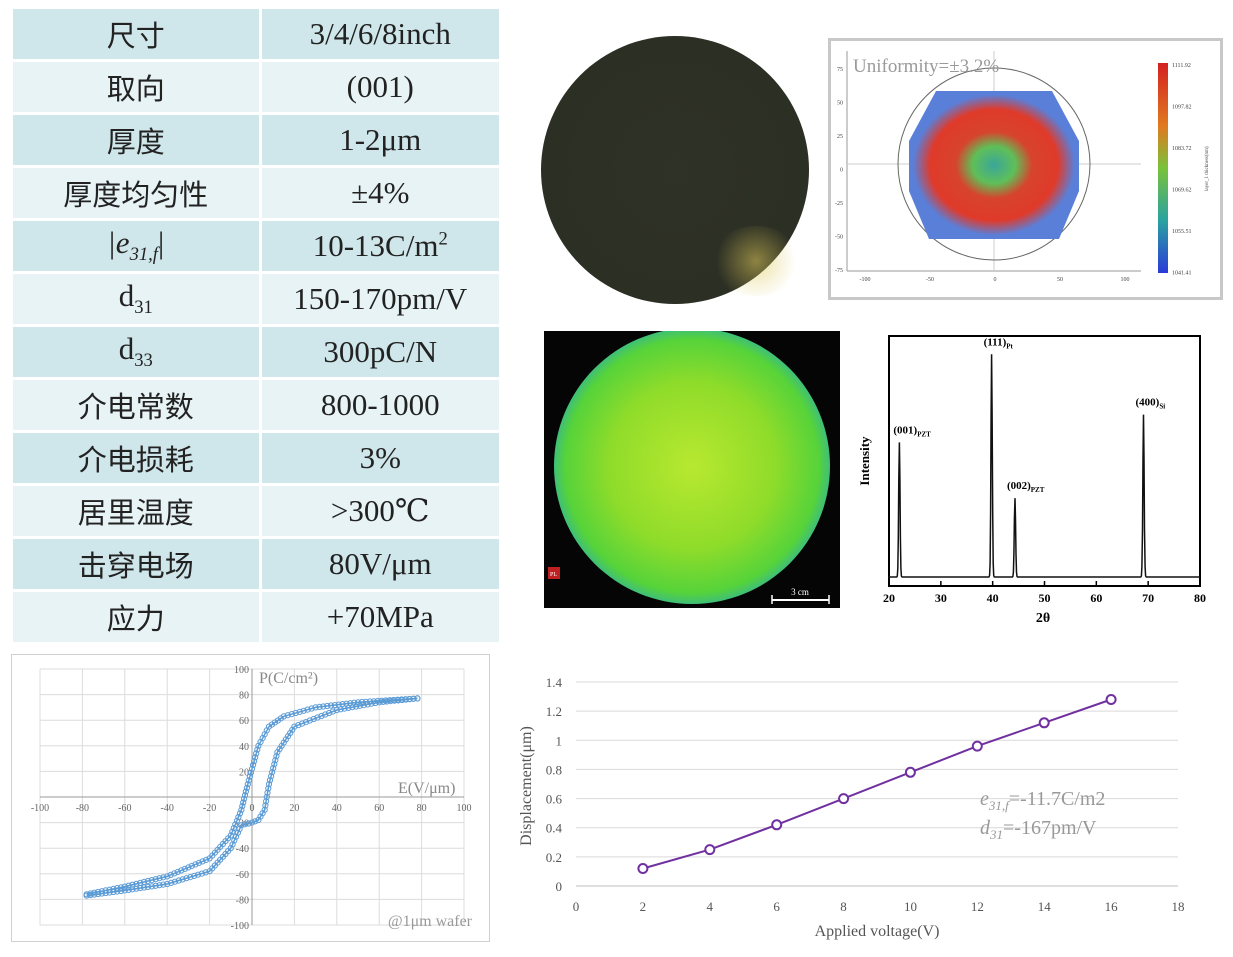 The image size is (1233, 957). Describe the element at coordinates (865, 280) in the screenshot. I see `uniformity-x-tick: -100` at that location.